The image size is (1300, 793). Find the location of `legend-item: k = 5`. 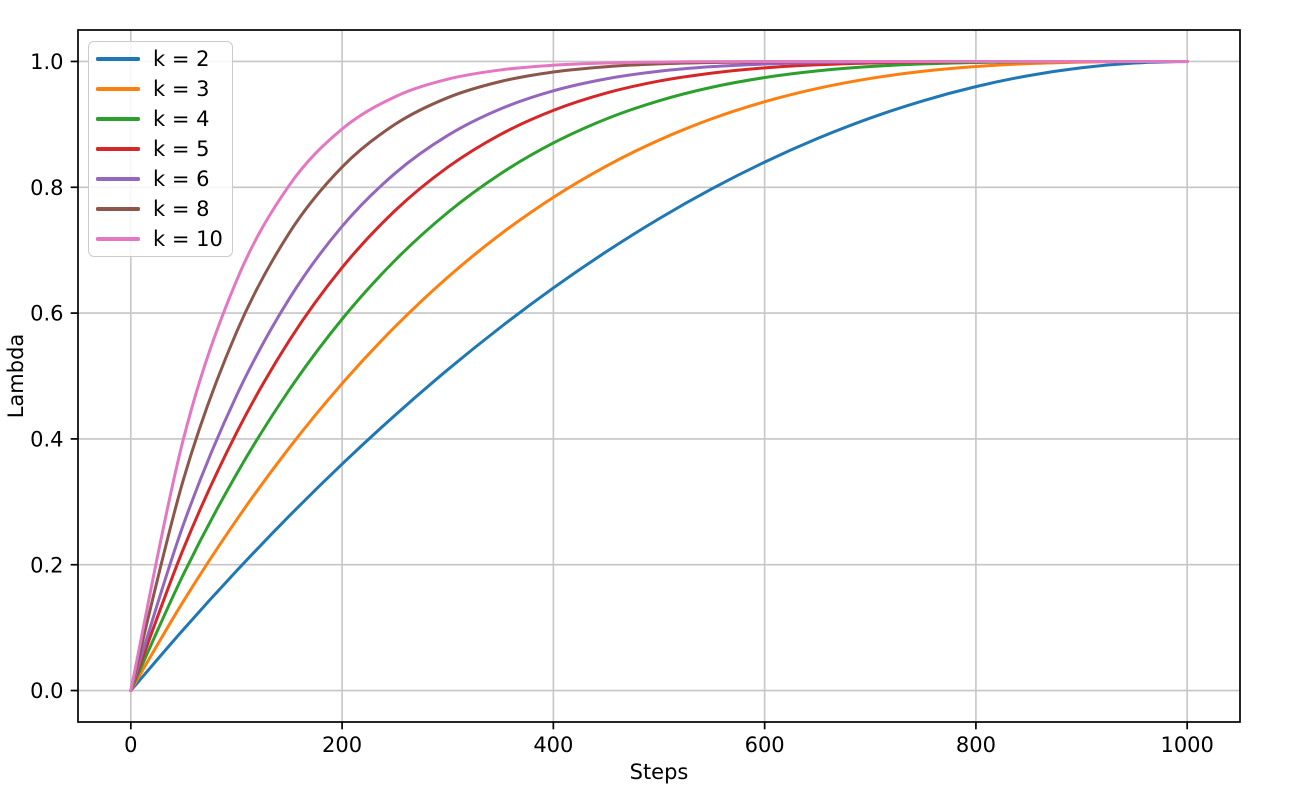

legend-item: k = 5 is located at coordinates (160, 149).